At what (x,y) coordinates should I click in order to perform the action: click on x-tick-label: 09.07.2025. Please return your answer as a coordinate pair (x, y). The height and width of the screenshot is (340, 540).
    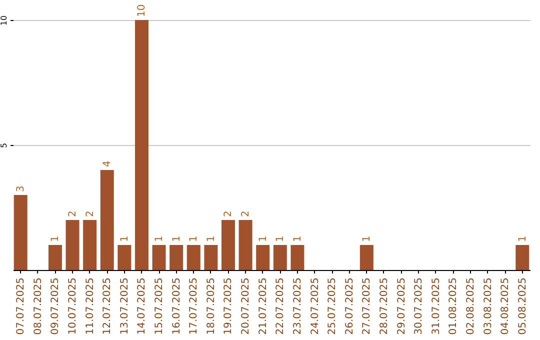
    Looking at the image, I should click on (56, 306).